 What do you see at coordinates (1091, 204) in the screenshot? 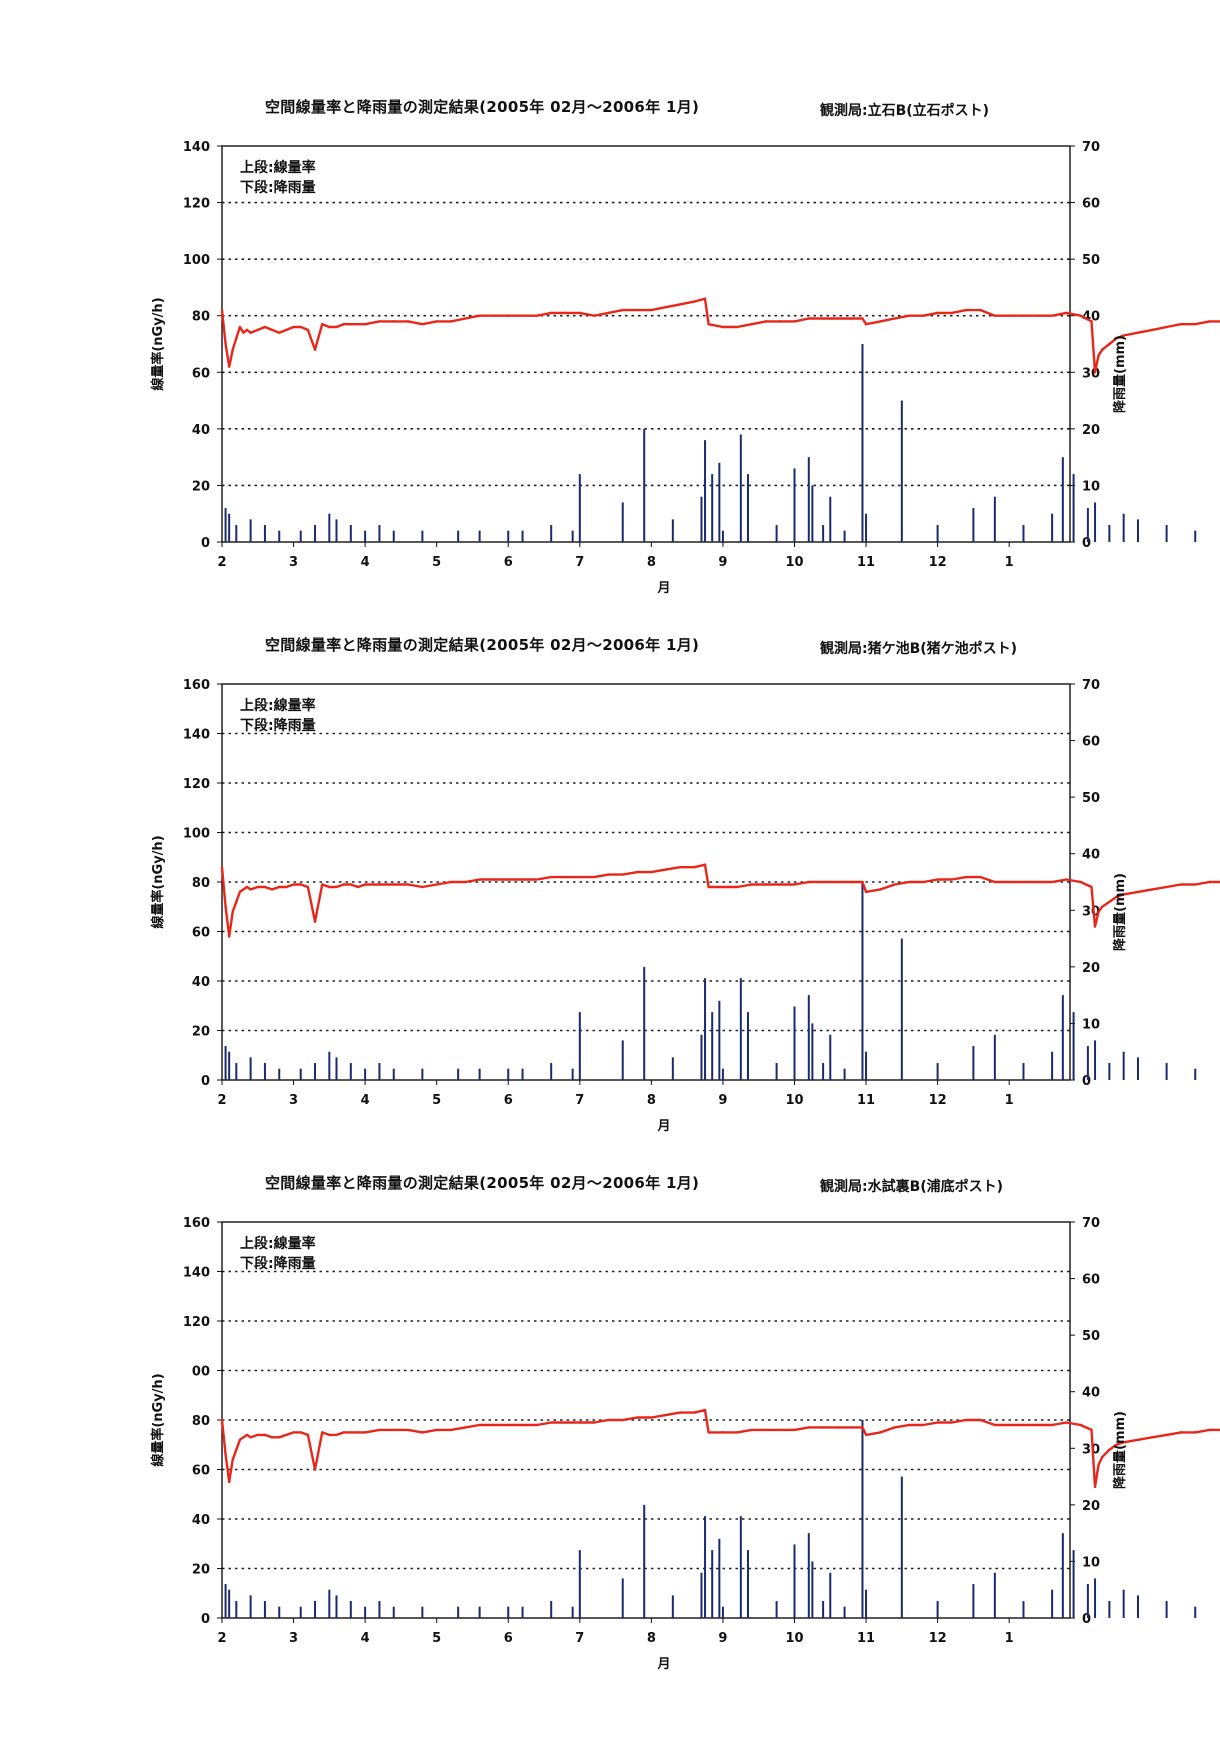
I see `y2-tick-label: 60` at bounding box center [1091, 204].